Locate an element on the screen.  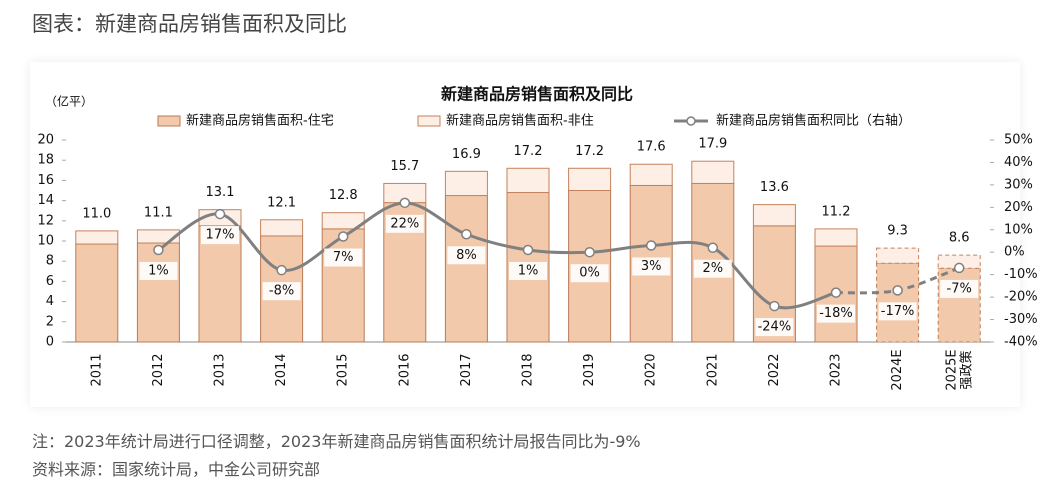
x-tick-label: 2024E is located at coordinates (897, 369).